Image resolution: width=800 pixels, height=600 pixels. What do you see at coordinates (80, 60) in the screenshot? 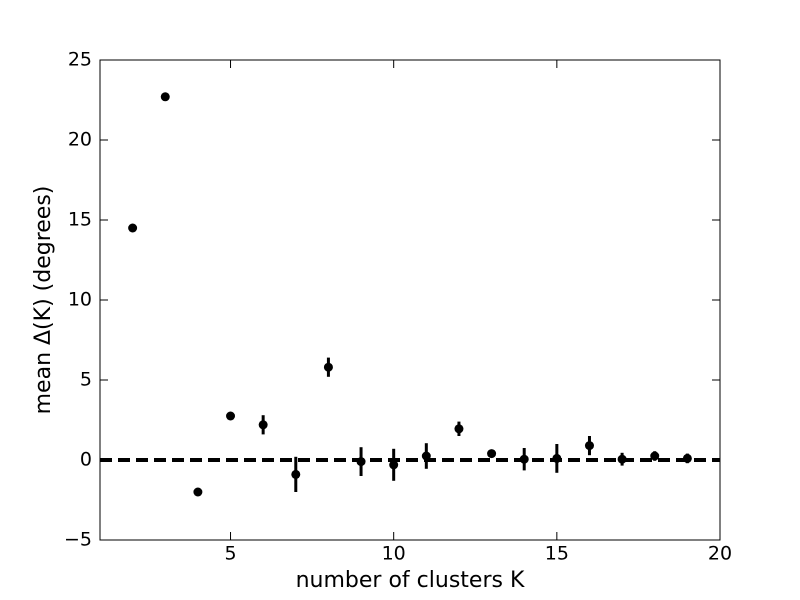
I see `y-tick-label: 25` at bounding box center [80, 60].